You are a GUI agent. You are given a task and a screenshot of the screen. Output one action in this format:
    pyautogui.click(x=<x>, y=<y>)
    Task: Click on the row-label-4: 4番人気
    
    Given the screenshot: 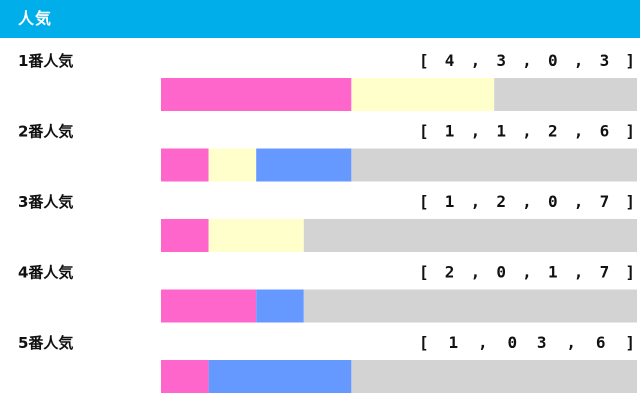 What is the action you would take?
    pyautogui.click(x=45, y=273)
    